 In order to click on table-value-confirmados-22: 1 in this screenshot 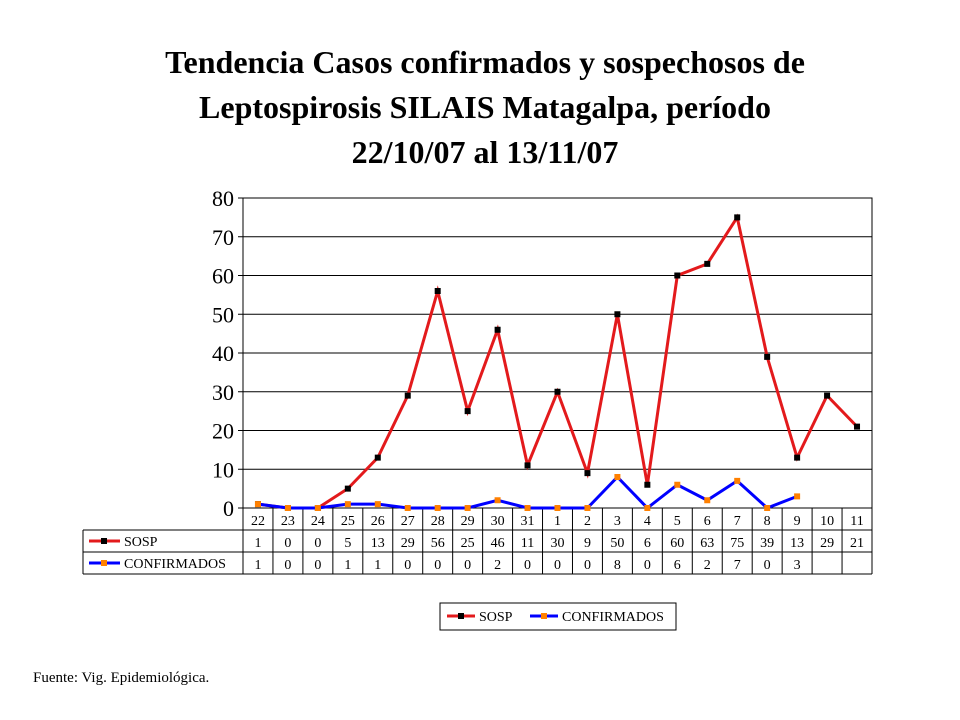, I will do `click(257, 565)`.